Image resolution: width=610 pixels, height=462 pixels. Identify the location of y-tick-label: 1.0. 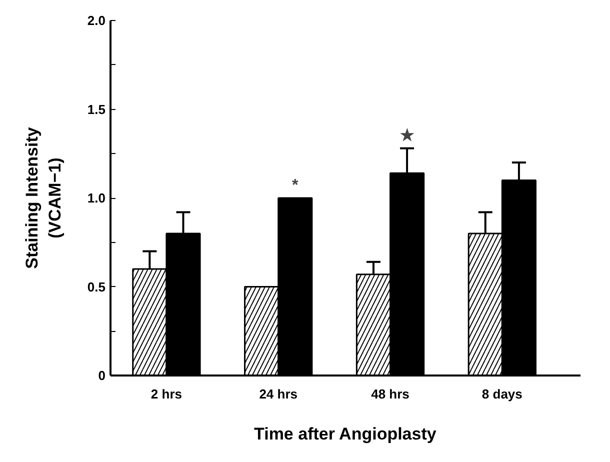
(96, 198).